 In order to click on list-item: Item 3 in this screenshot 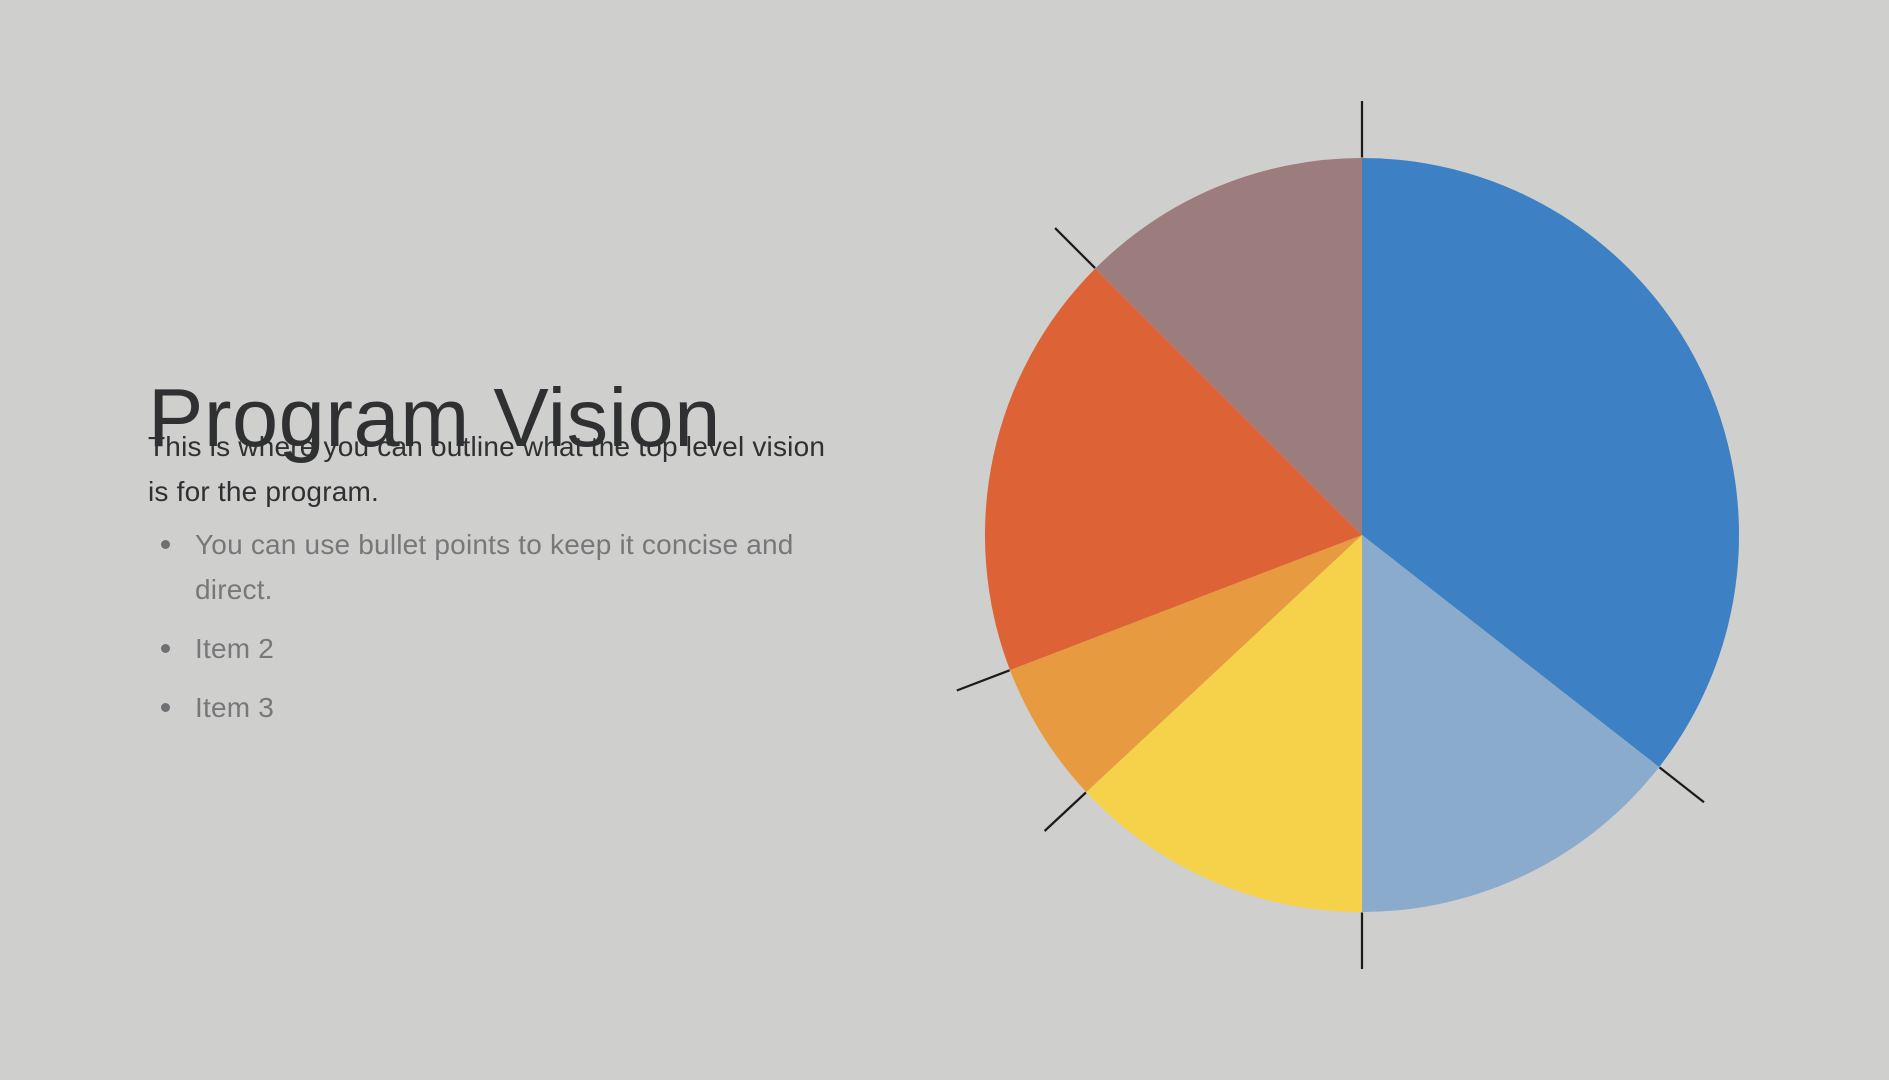, I will do `click(471, 707)`.